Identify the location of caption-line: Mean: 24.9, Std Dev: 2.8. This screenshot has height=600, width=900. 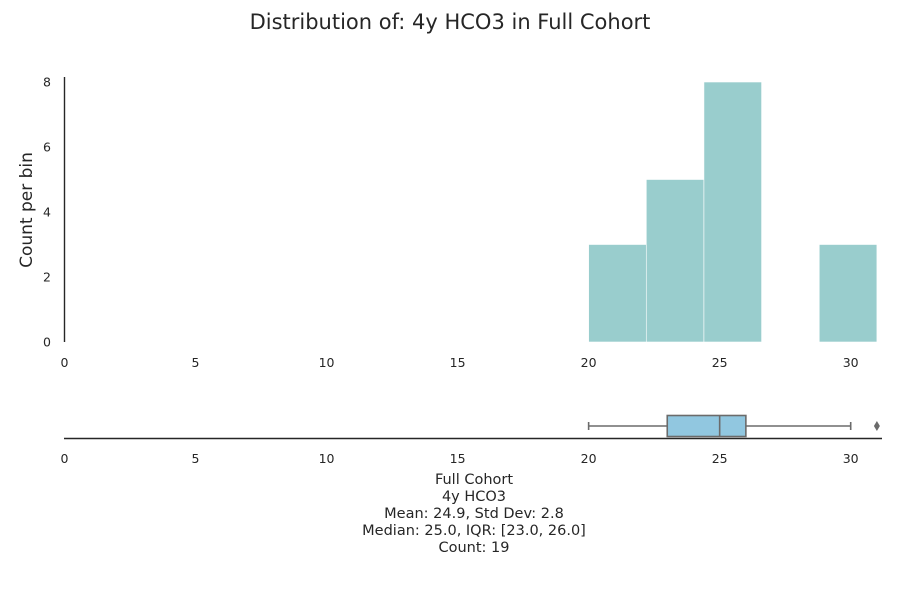
(474, 514).